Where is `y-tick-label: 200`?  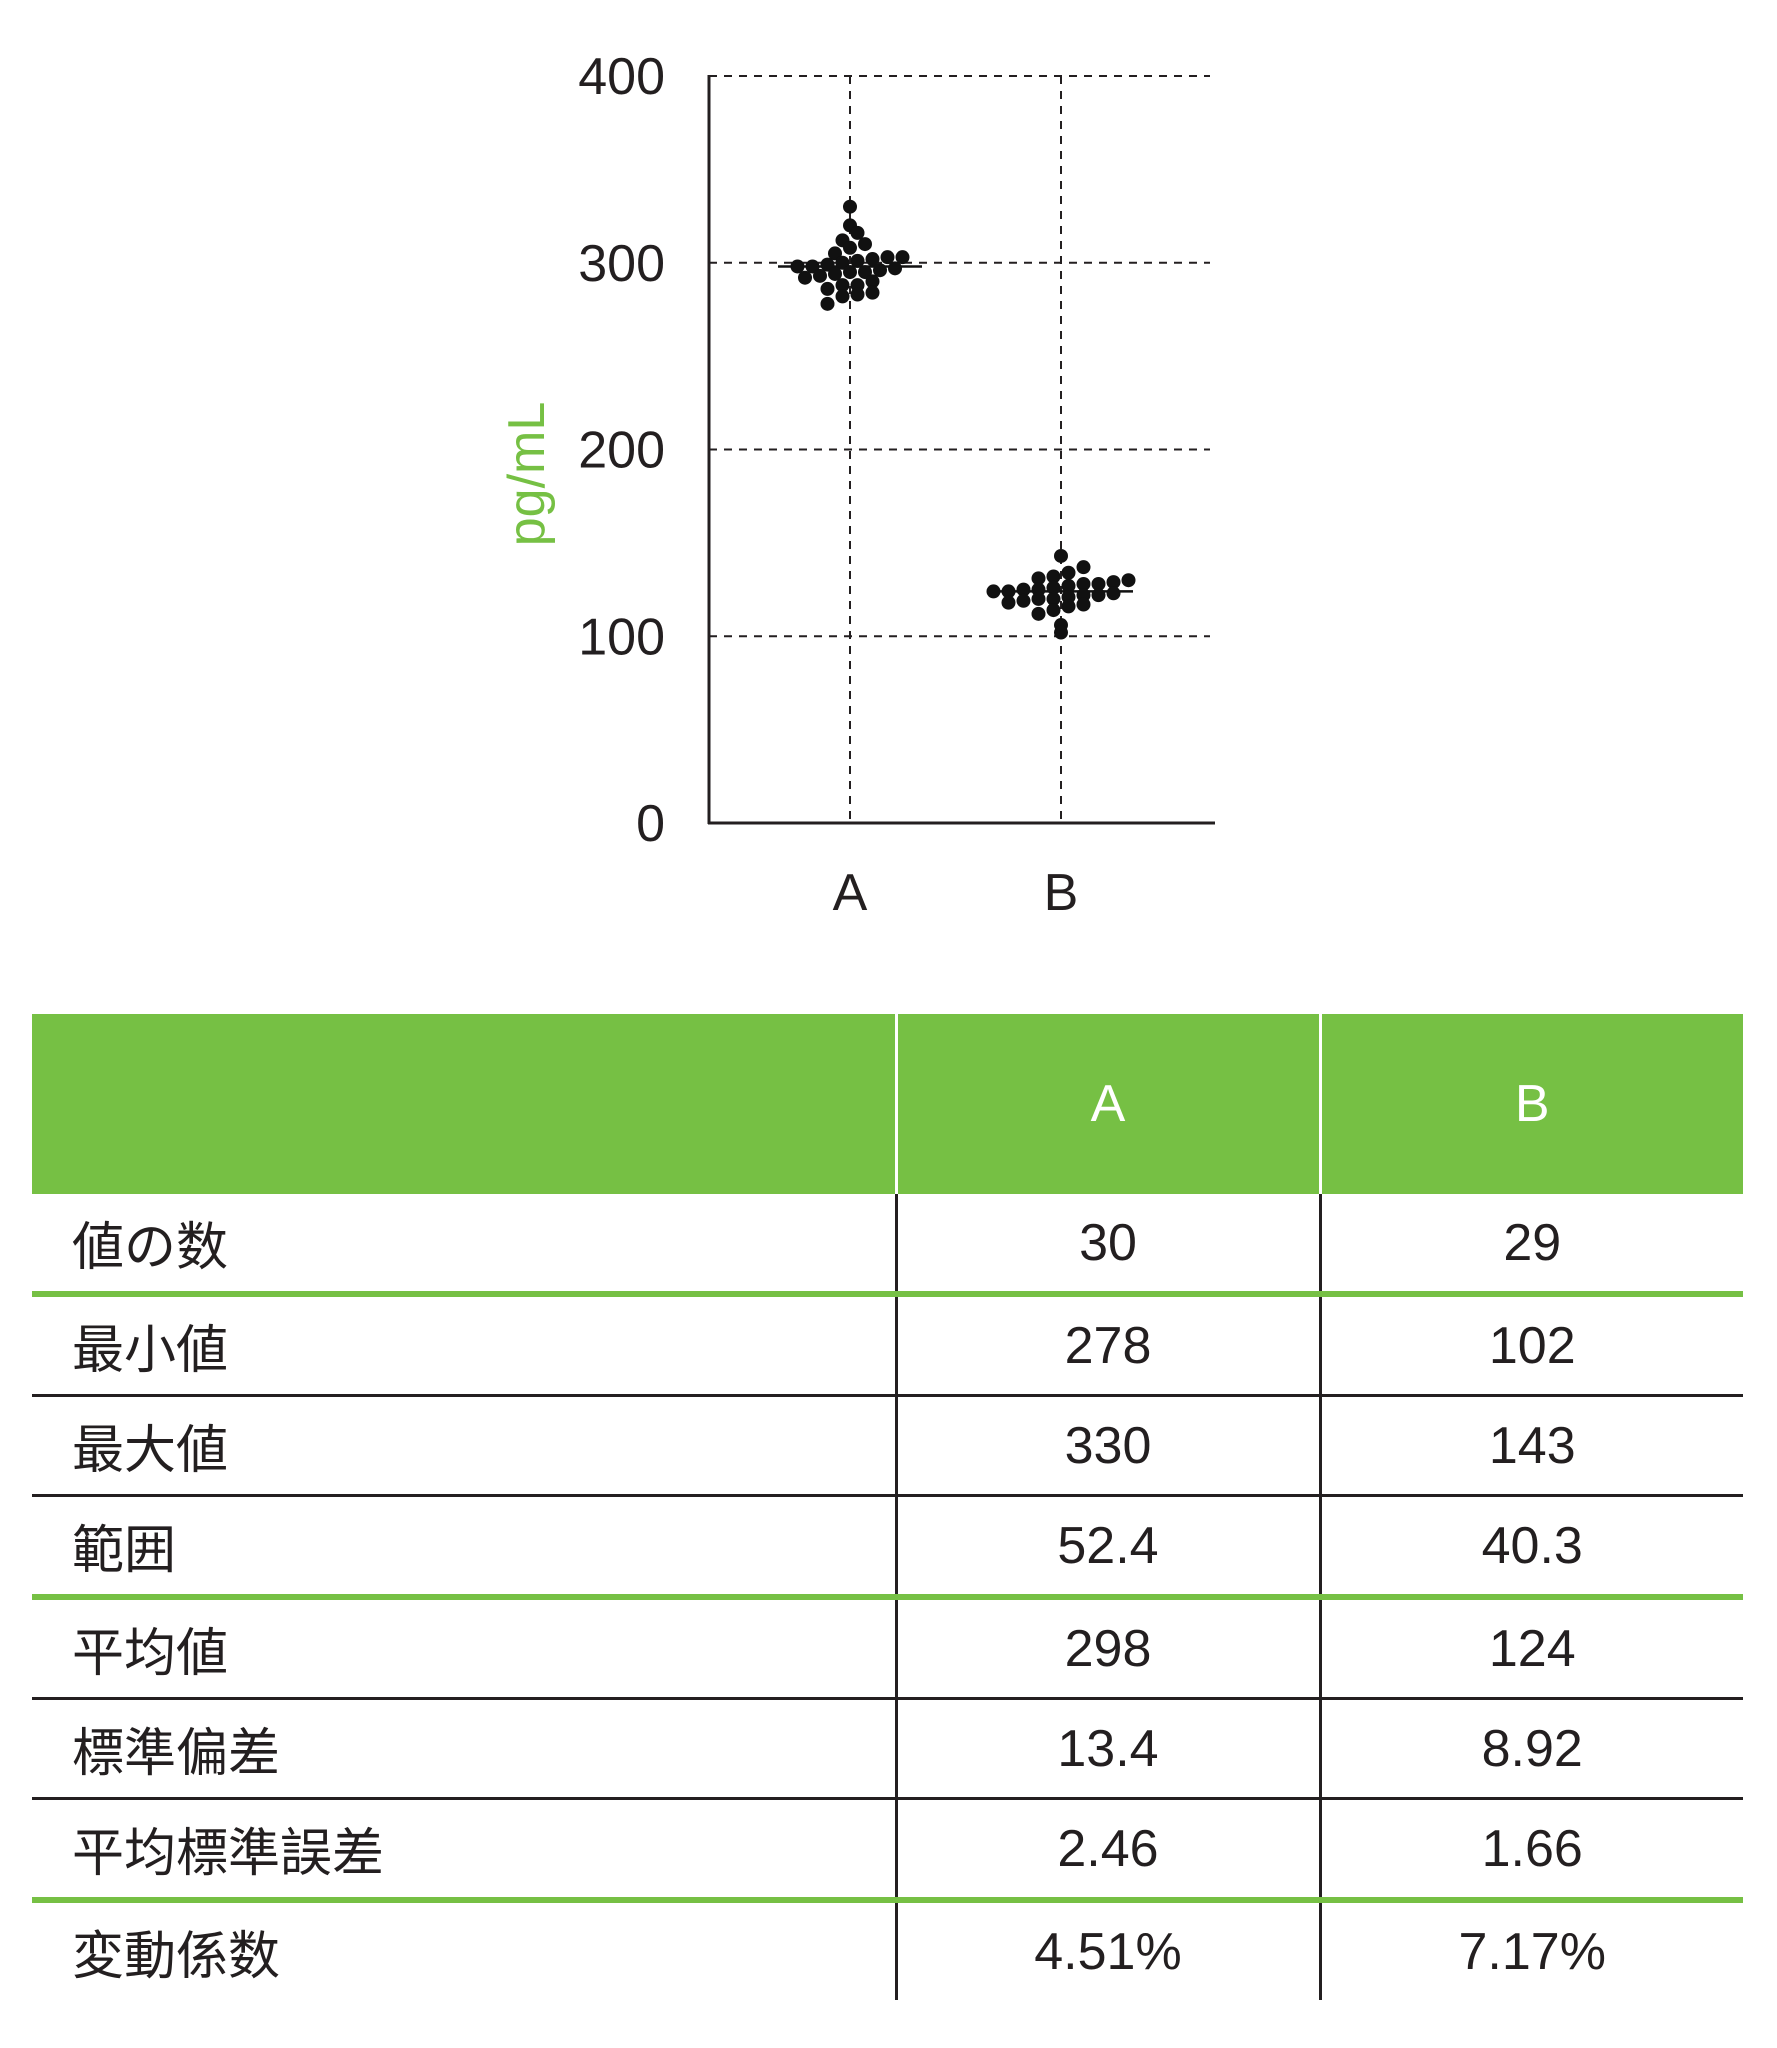
y-tick-label: 200 is located at coordinates (621, 451).